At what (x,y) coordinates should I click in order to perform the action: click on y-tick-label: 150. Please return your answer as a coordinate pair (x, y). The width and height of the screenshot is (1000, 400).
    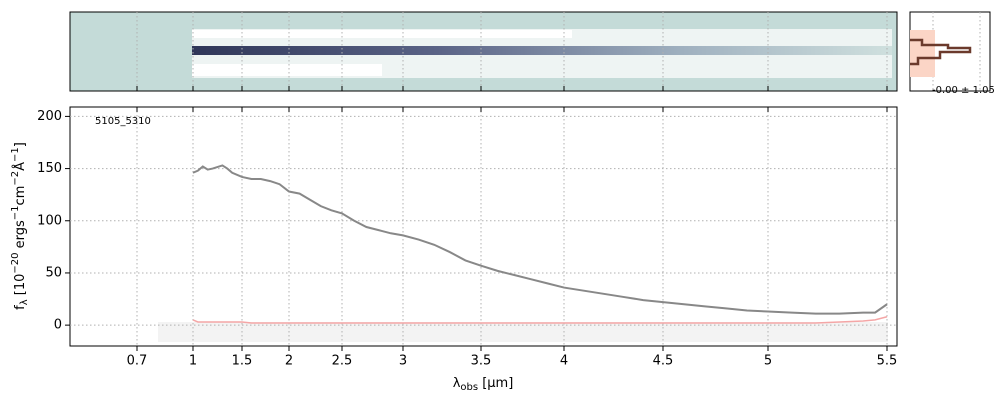
    Looking at the image, I should click on (49, 168).